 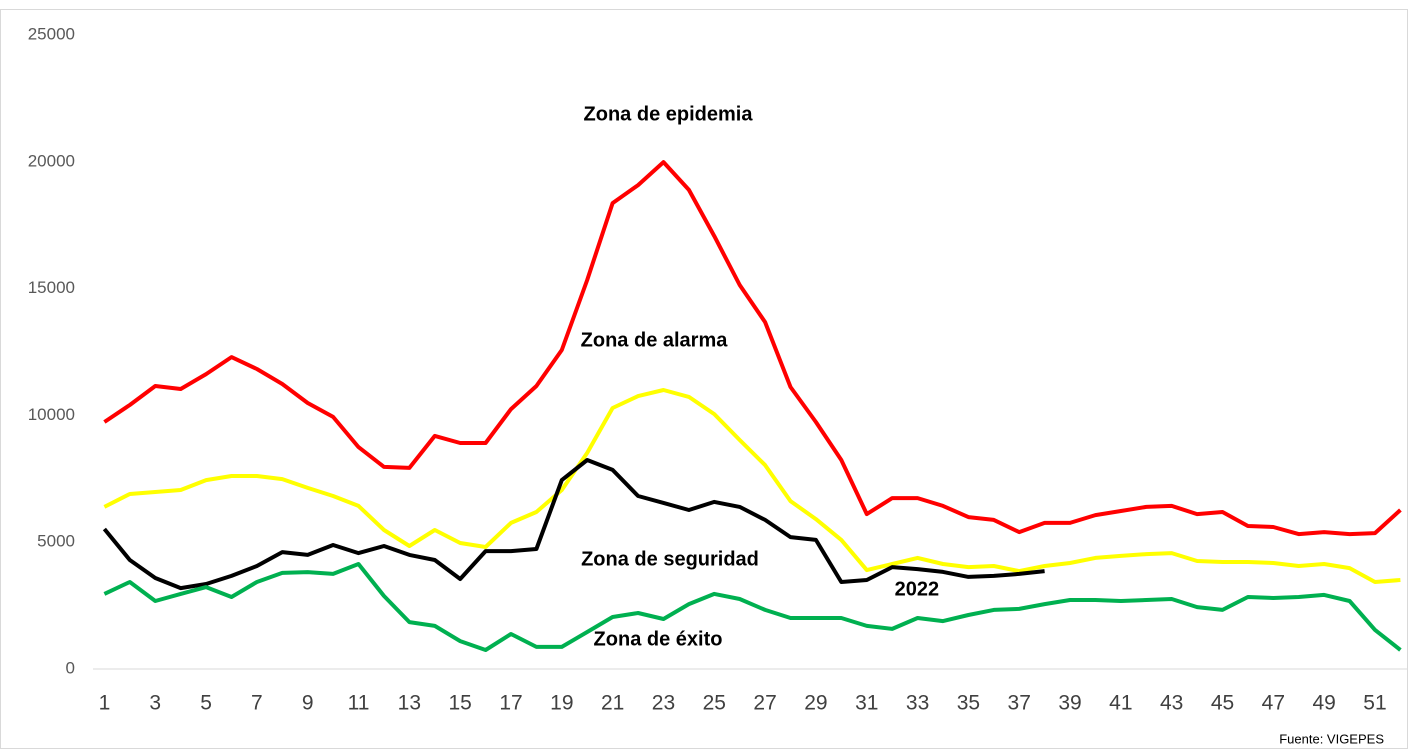 What do you see at coordinates (917, 703) in the screenshot?
I see `x-tick-label: 33` at bounding box center [917, 703].